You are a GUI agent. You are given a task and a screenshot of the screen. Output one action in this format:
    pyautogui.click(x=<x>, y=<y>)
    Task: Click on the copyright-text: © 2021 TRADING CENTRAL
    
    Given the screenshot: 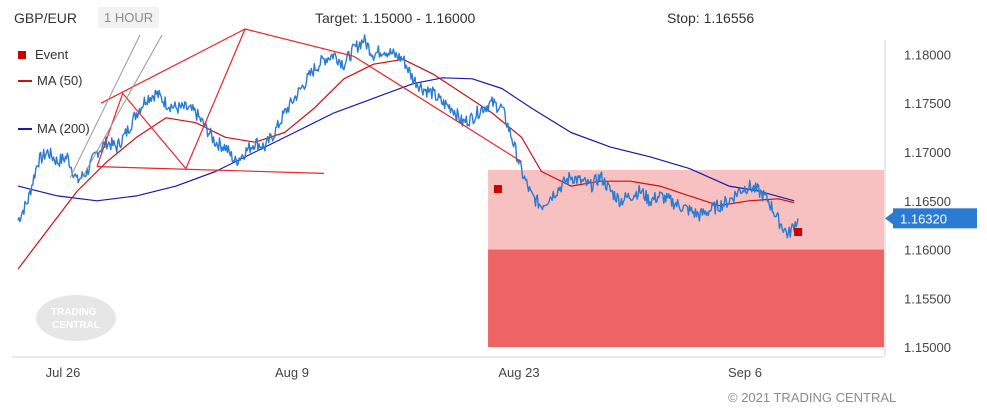 What is the action you would take?
    pyautogui.click(x=812, y=397)
    